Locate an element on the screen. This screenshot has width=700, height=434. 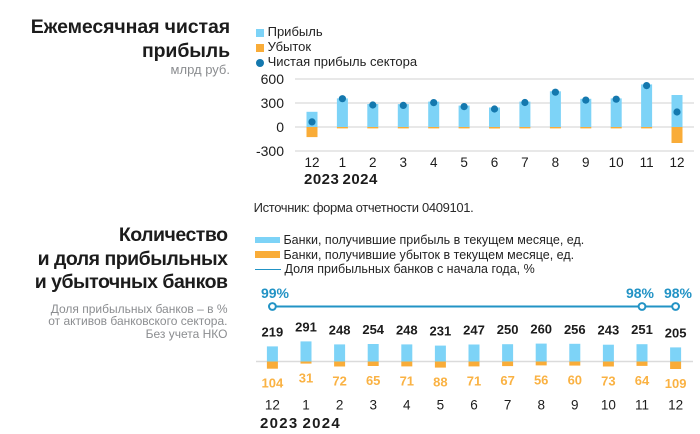
svg-text: 109 is located at coordinates (676, 383).